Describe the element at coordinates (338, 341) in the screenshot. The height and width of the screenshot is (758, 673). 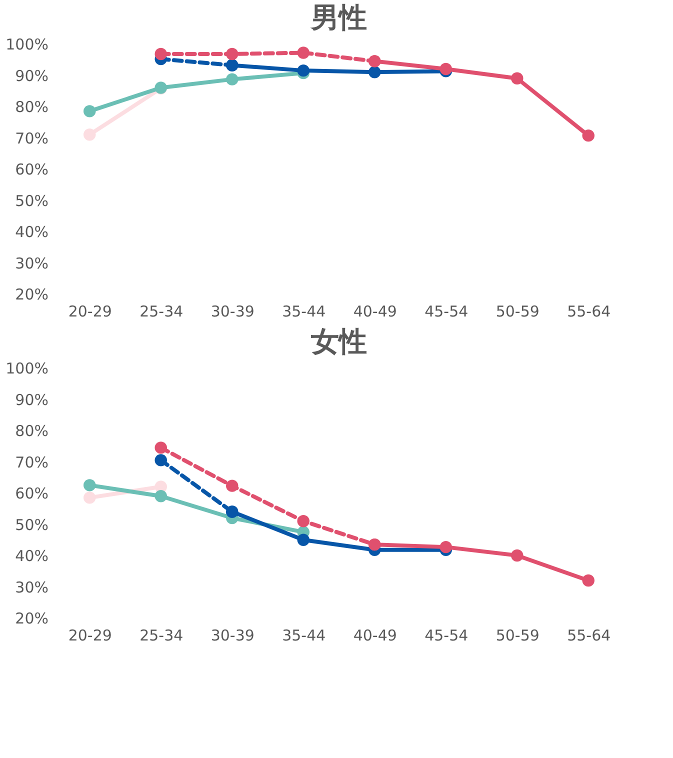
I see `chart-title: 女性` at that location.